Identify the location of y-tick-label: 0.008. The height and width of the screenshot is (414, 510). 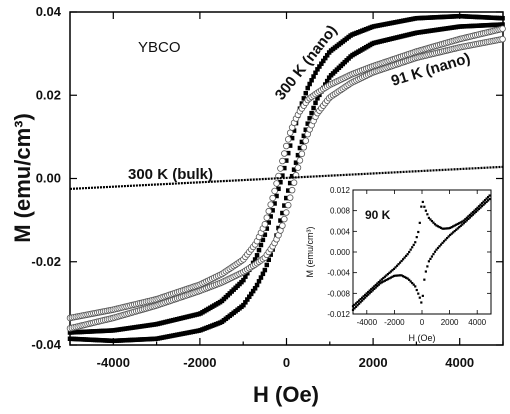
(340, 211).